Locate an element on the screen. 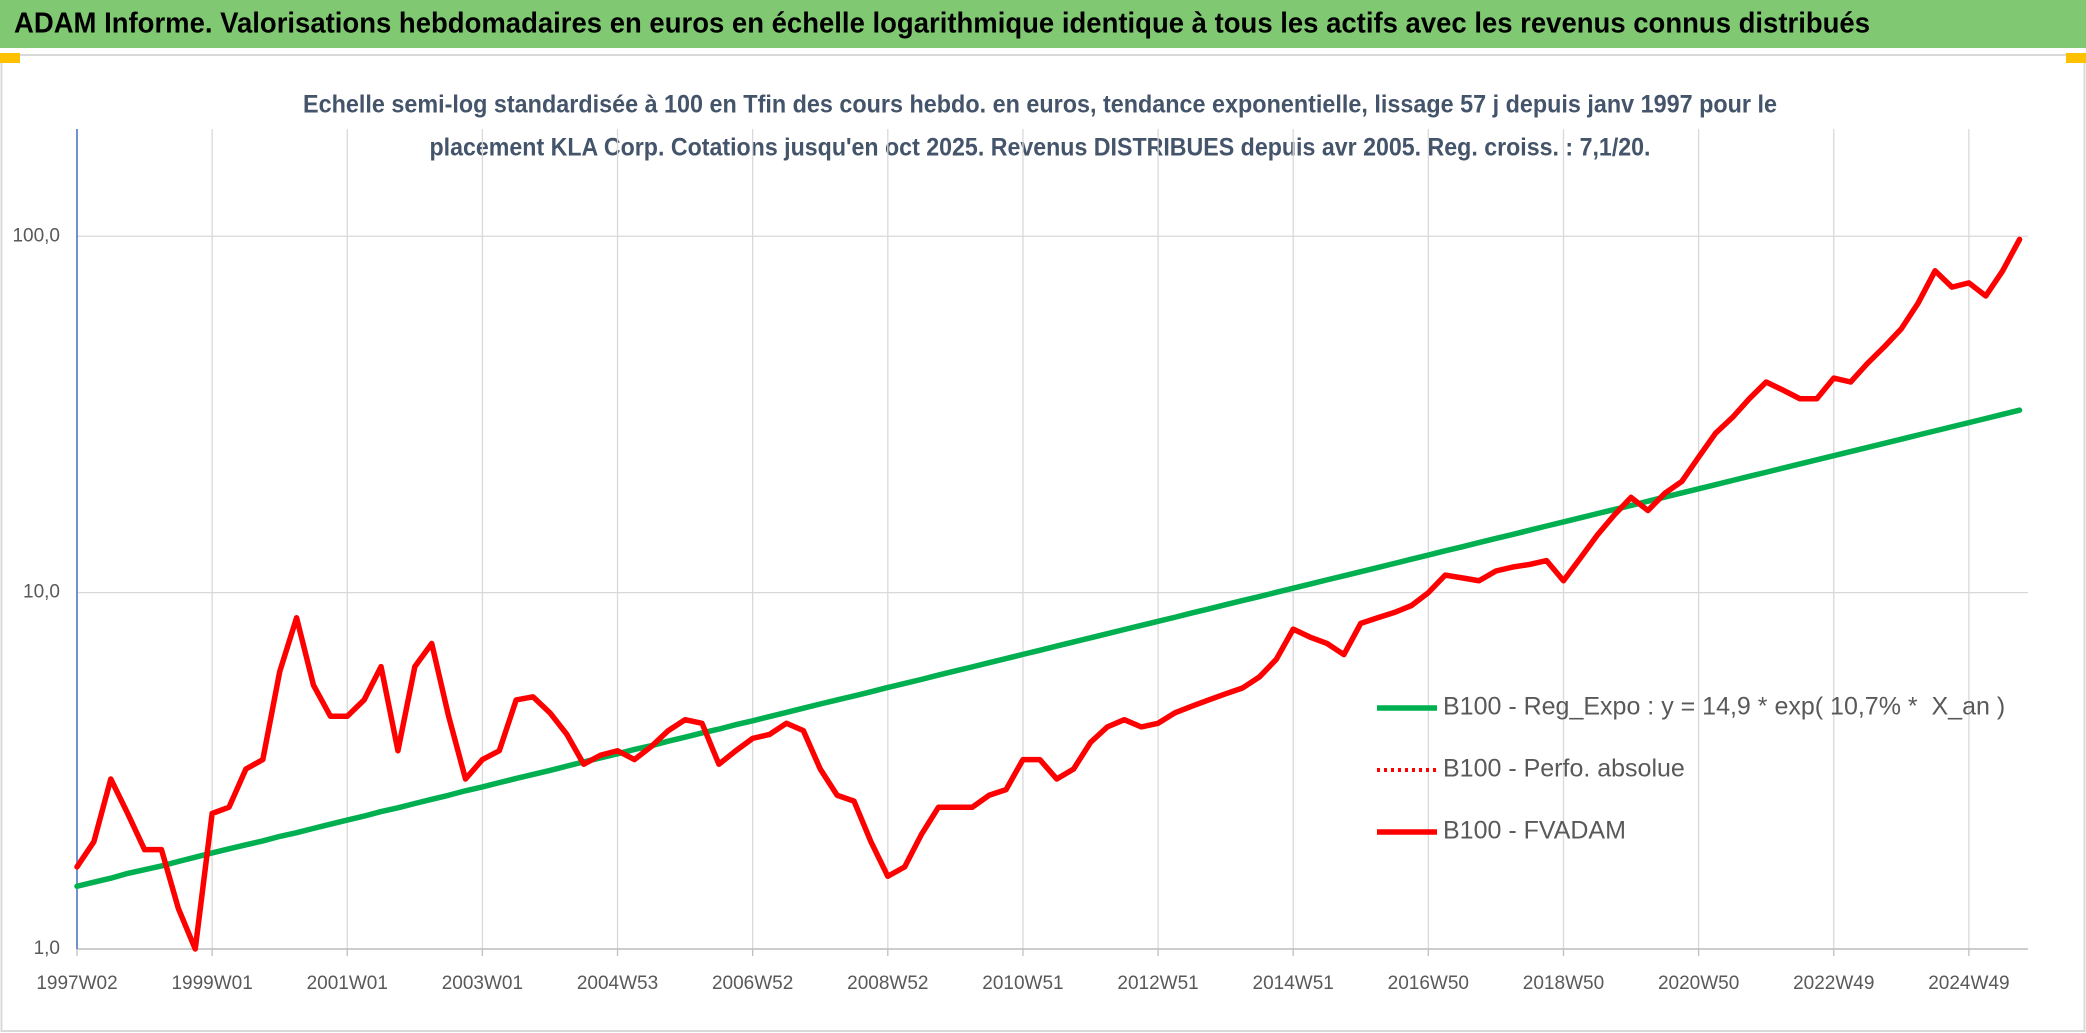 The height and width of the screenshot is (1033, 2086). y-tick-label: 100,0 is located at coordinates (36, 235).